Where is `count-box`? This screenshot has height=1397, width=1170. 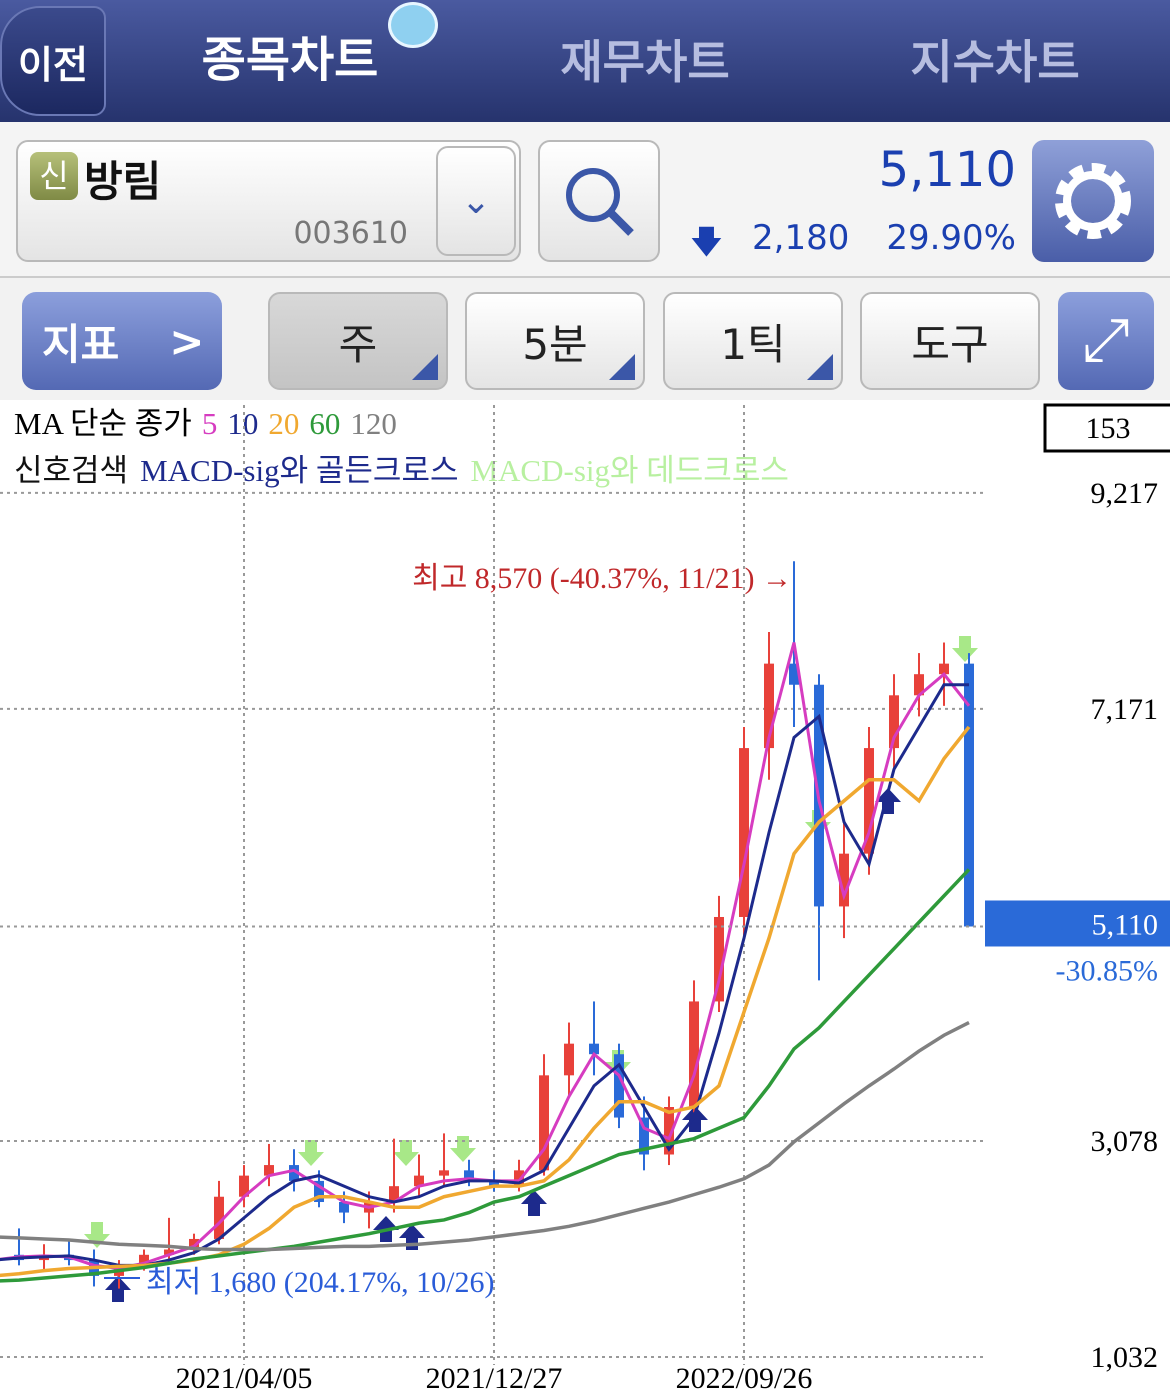 count-box is located at coordinates (1106, 428).